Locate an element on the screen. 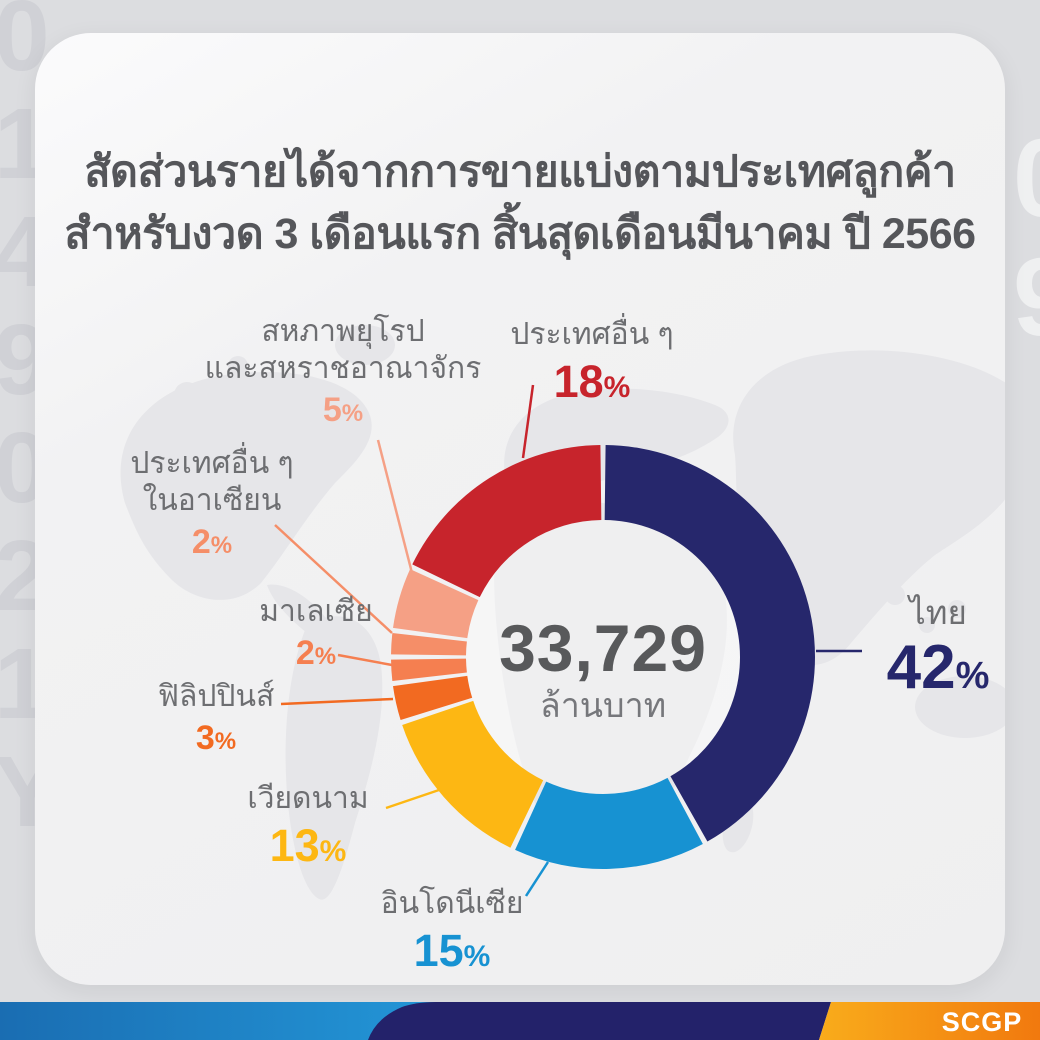 The width and height of the screenshot is (1040, 1040). label-thailand-pct: 42% is located at coordinates (938, 667).